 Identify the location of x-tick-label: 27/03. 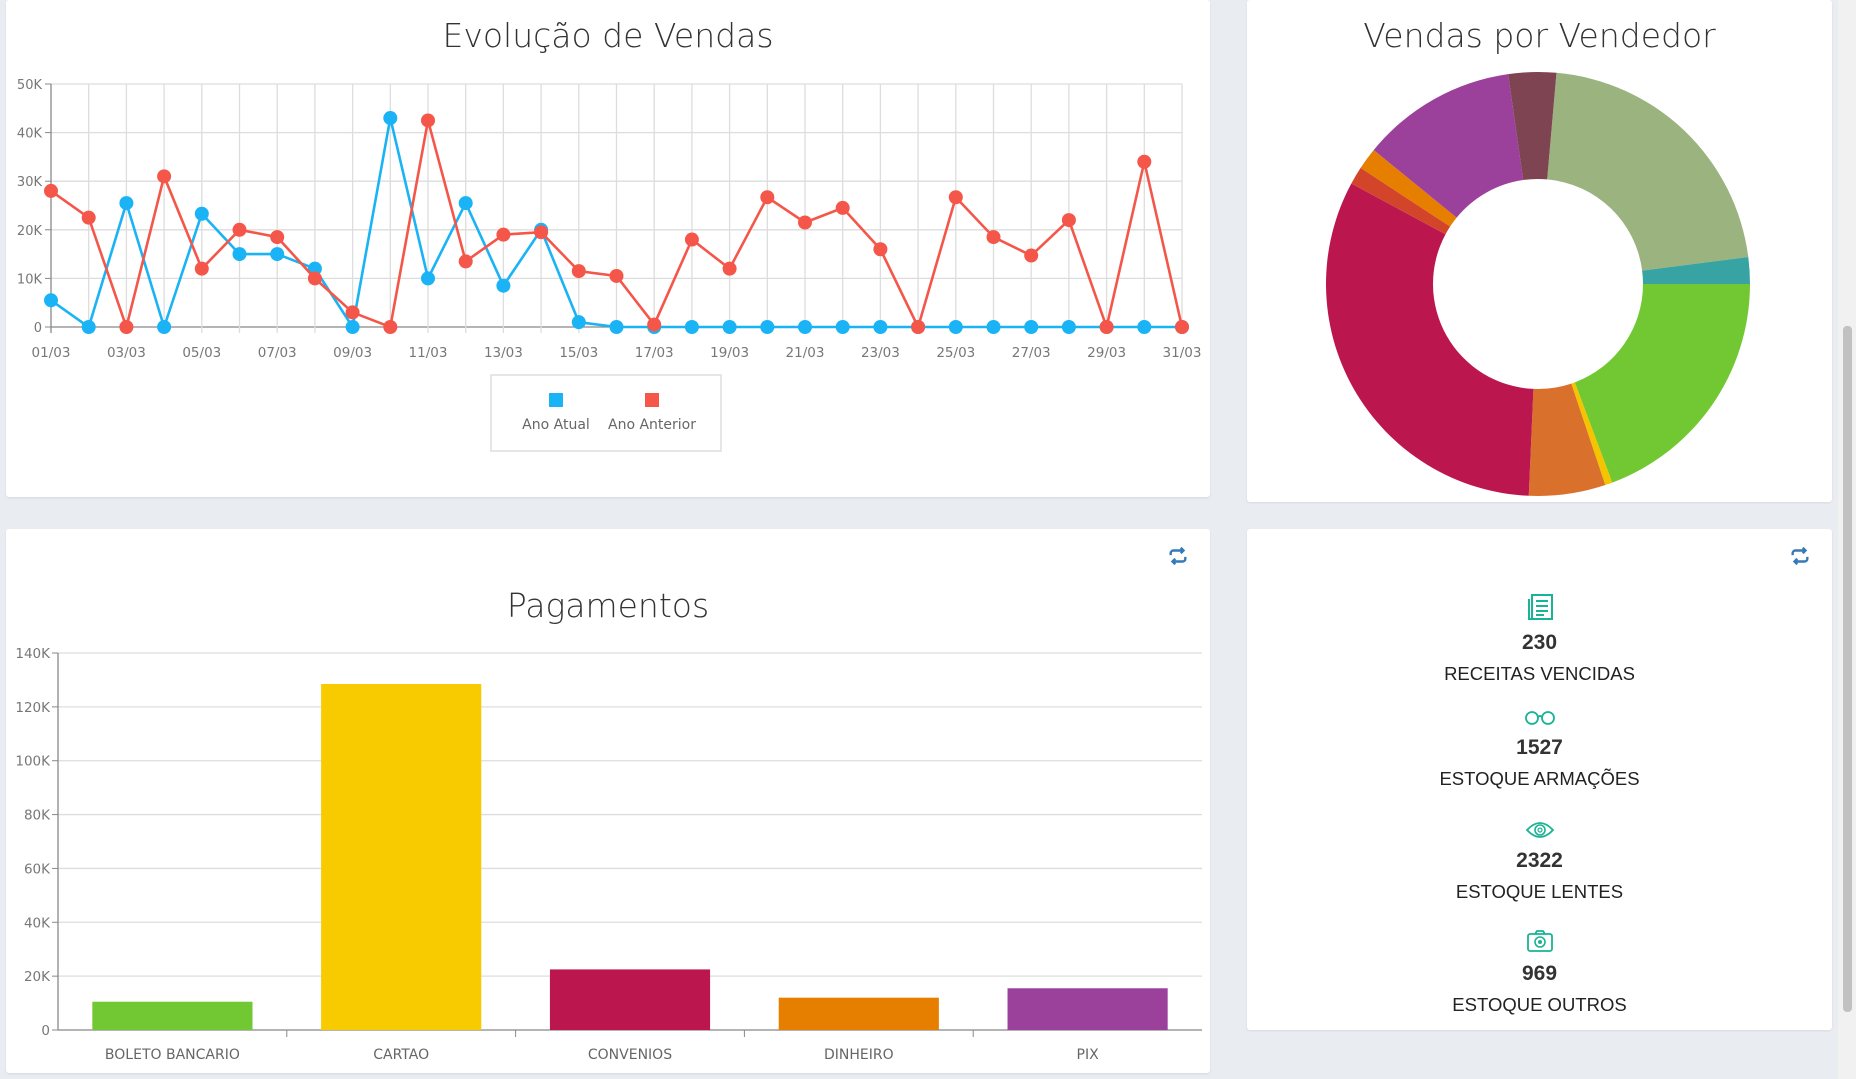
(1031, 353).